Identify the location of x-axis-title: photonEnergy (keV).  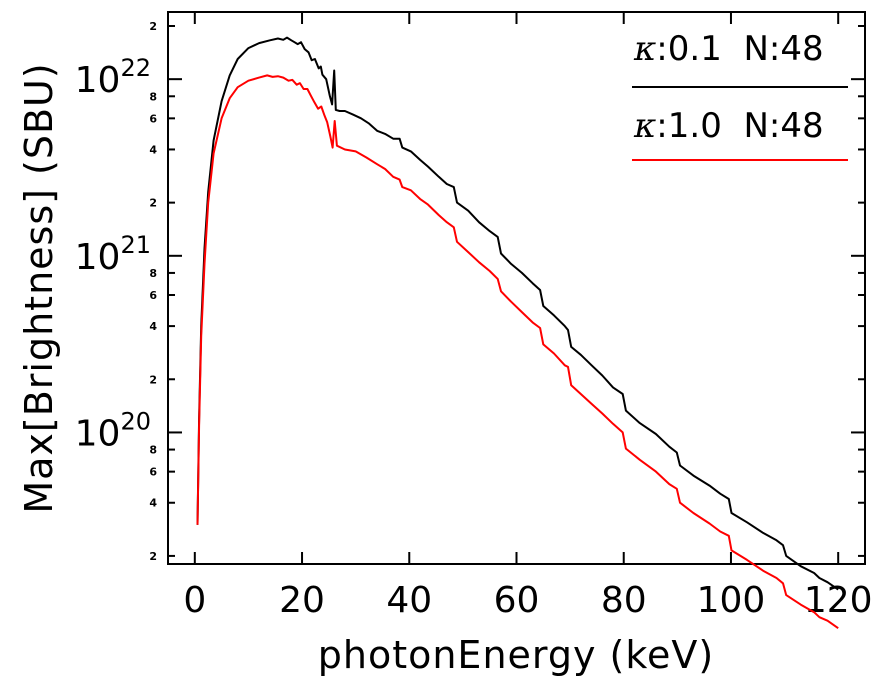
(516, 655).